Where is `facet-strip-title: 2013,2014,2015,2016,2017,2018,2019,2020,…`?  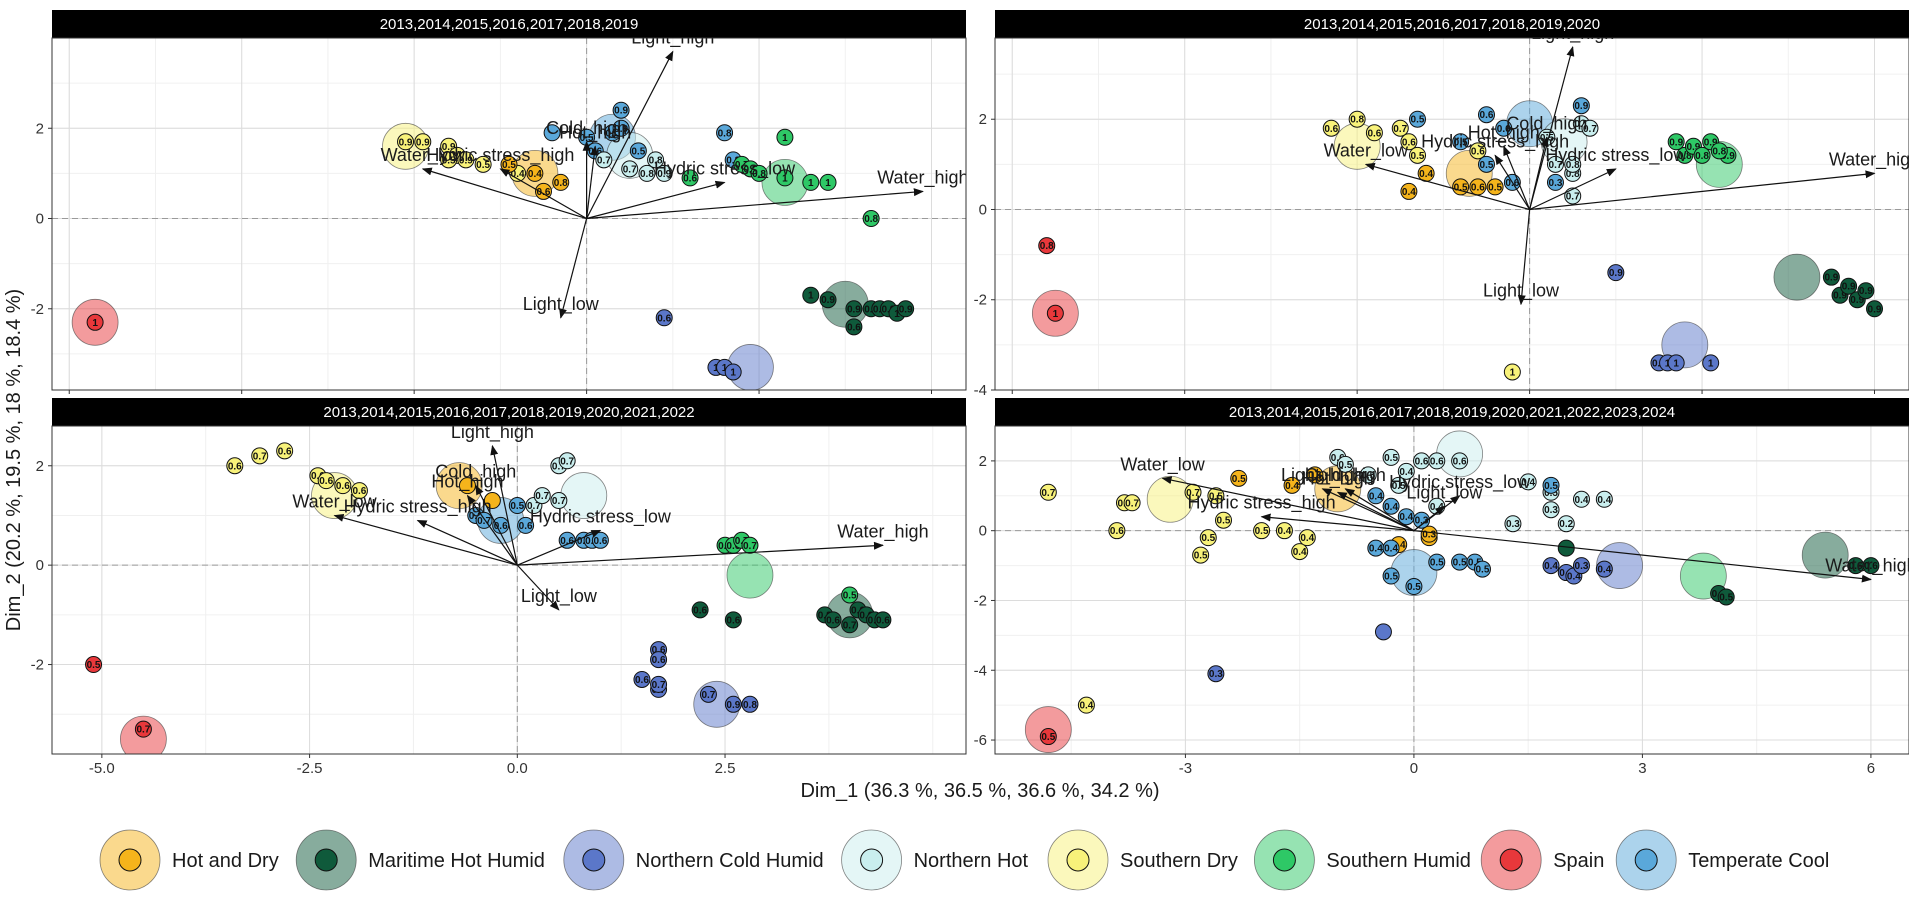 facet-strip-title: 2013,2014,2015,2016,2017,2018,2019,2020,… is located at coordinates (1452, 412).